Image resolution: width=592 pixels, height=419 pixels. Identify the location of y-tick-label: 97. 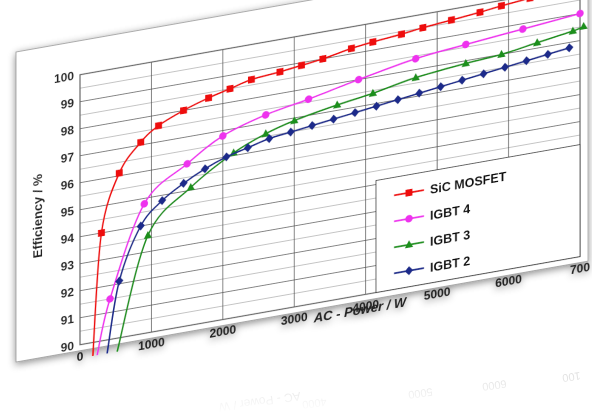
(68, 158).